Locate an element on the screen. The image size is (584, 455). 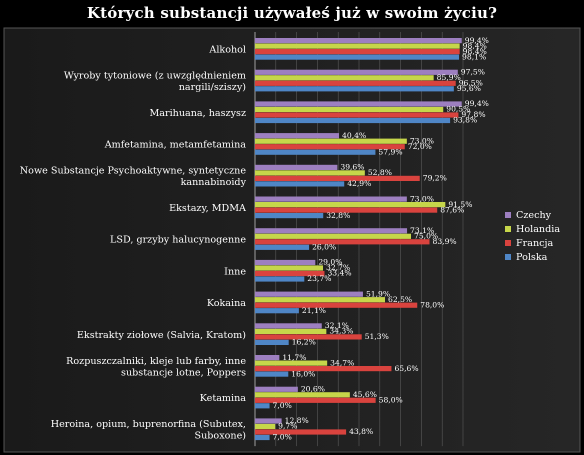
data-label: 42,9% is located at coordinates (359, 183).